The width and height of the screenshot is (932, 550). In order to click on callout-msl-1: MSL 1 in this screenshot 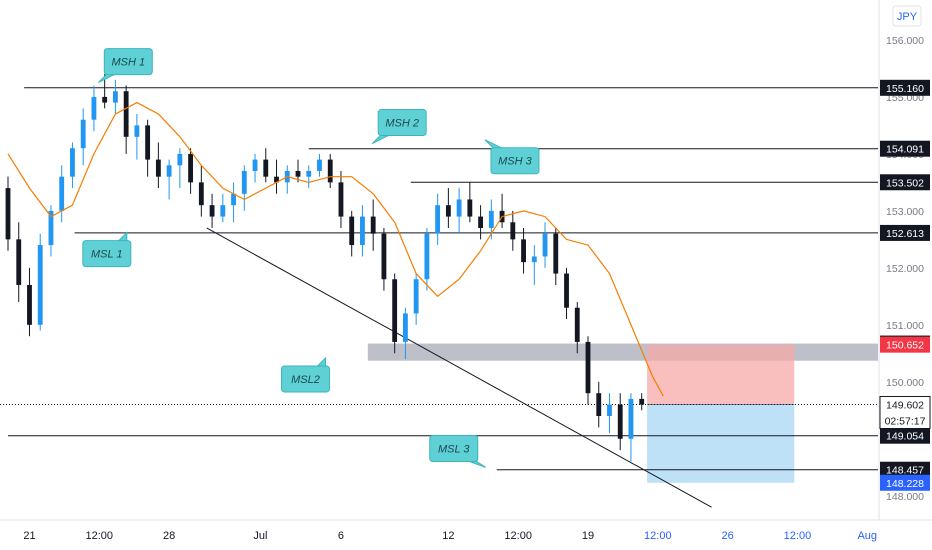, I will do `click(107, 249)`.